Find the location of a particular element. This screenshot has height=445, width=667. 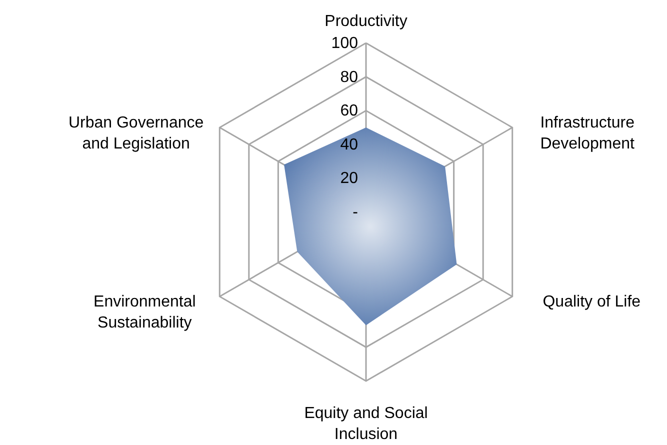

y-tick-label: 80 is located at coordinates (349, 77).